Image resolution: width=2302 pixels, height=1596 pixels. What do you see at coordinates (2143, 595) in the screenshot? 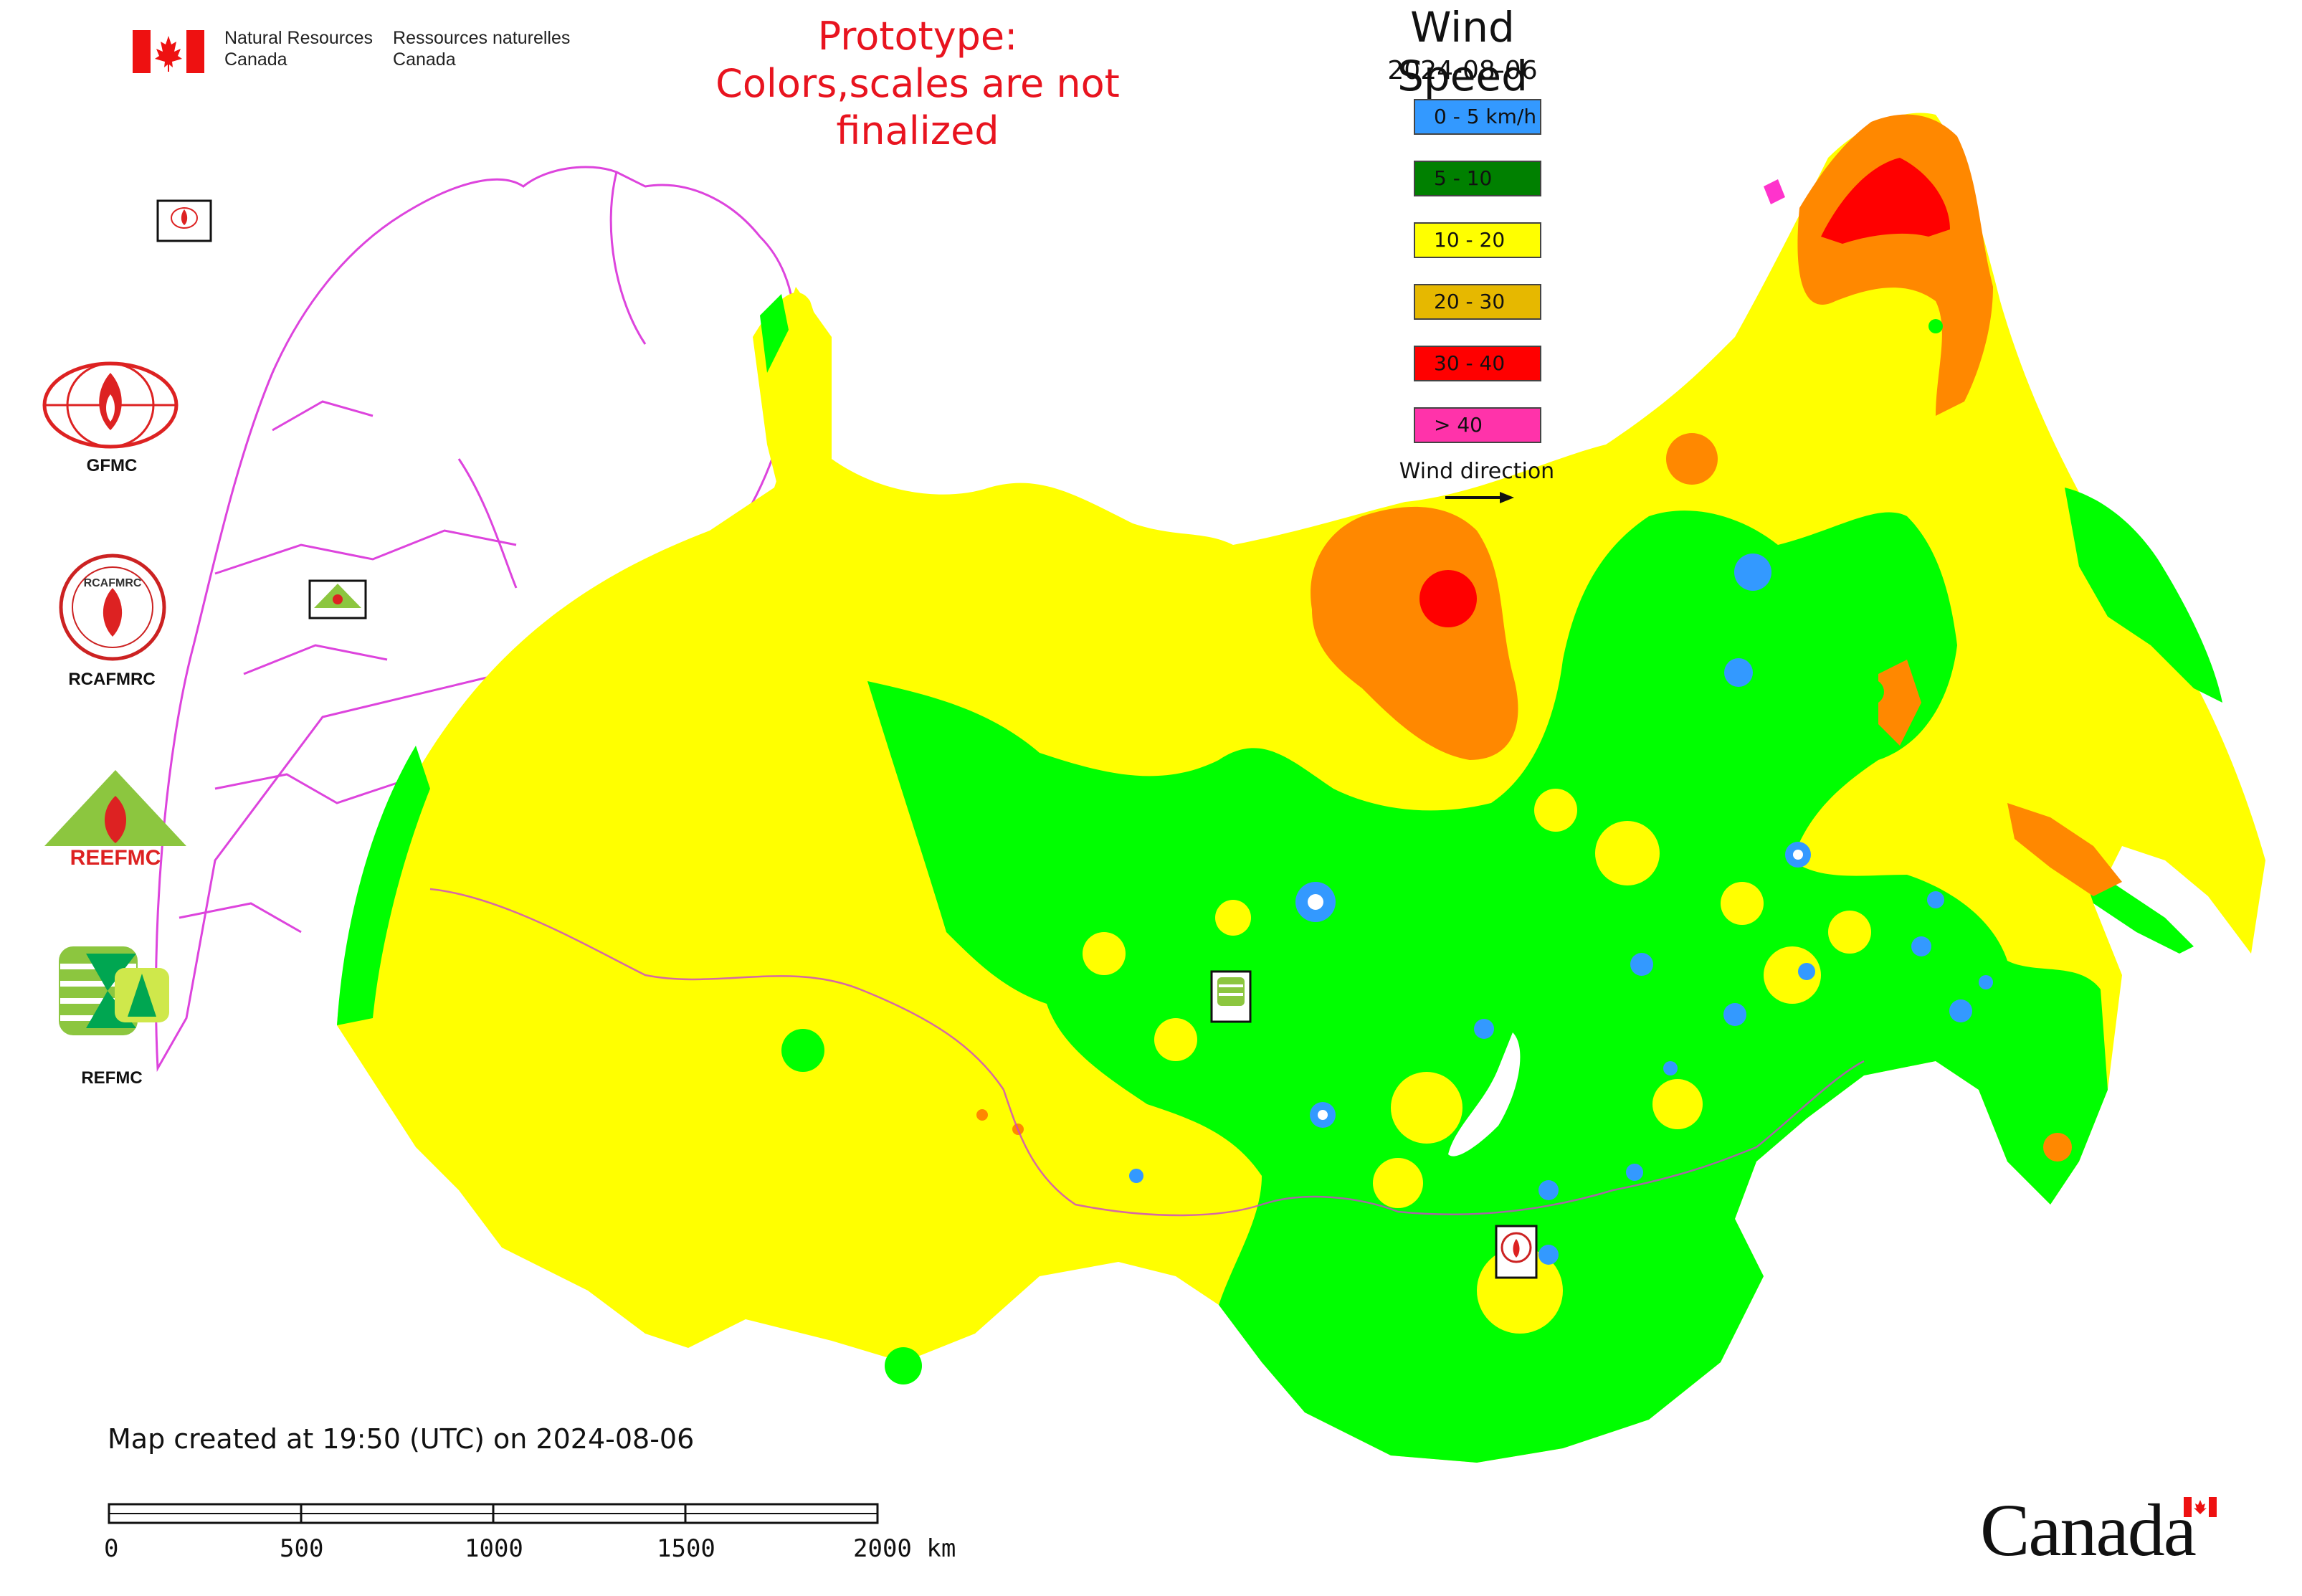
I see `wind-zone-5-10-kamchatka` at bounding box center [2143, 595].